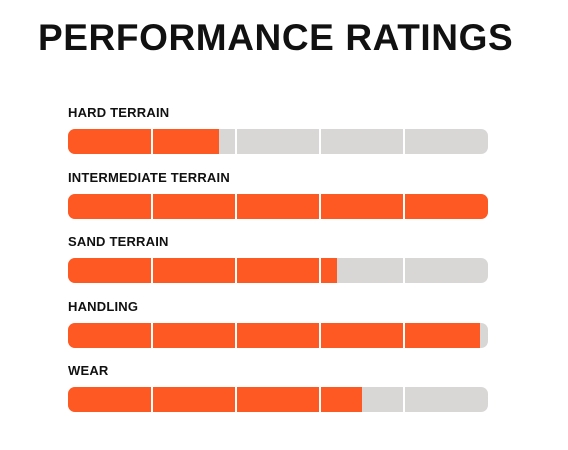  I want to click on rating-intermediate-terrain: INTERMEDIATE TERRAIN, so click(278, 201).